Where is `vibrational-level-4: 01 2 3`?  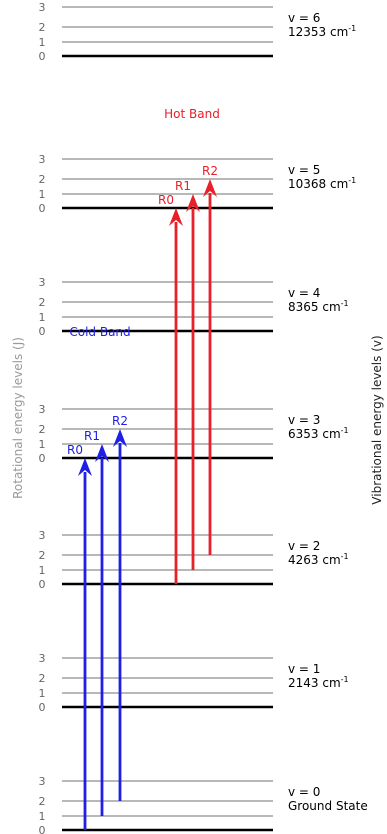 vibrational-level-4: 01 2 3 is located at coordinates (156, 307).